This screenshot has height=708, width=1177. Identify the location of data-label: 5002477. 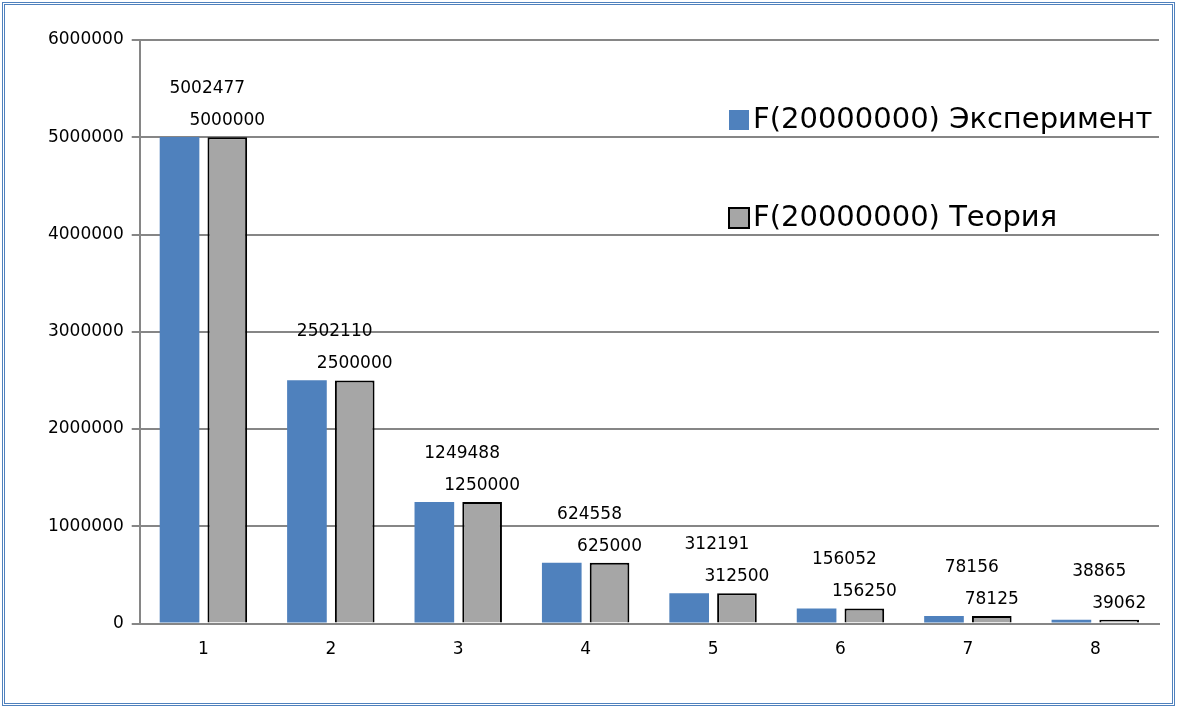
(207, 86).